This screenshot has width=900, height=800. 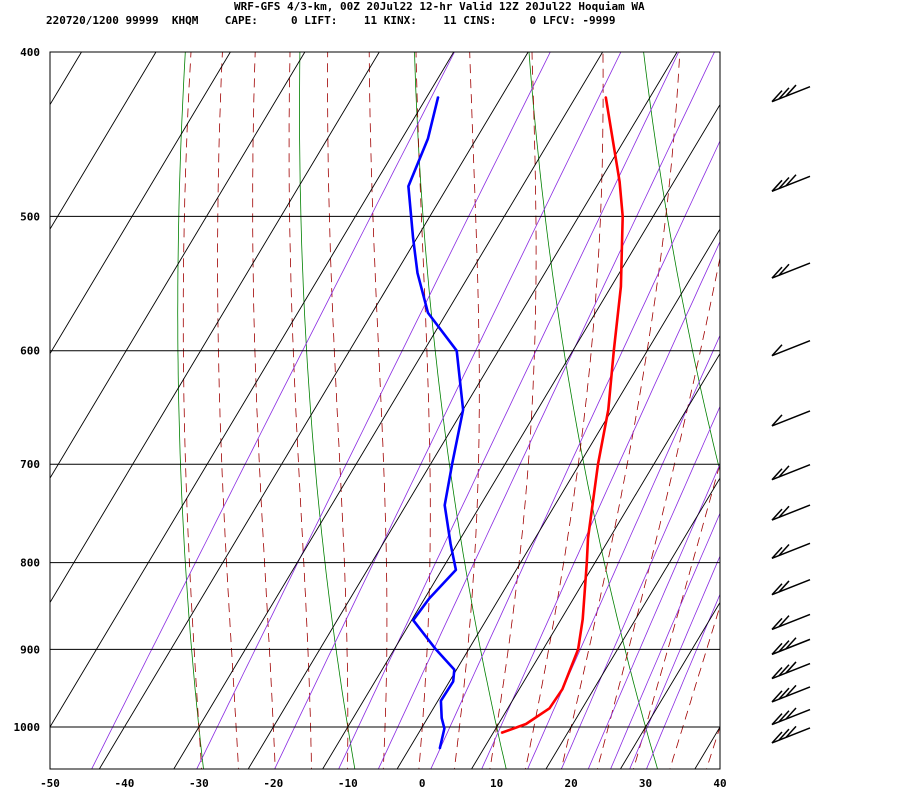 I want to click on x-tick-label: -30, so click(x=199, y=783).